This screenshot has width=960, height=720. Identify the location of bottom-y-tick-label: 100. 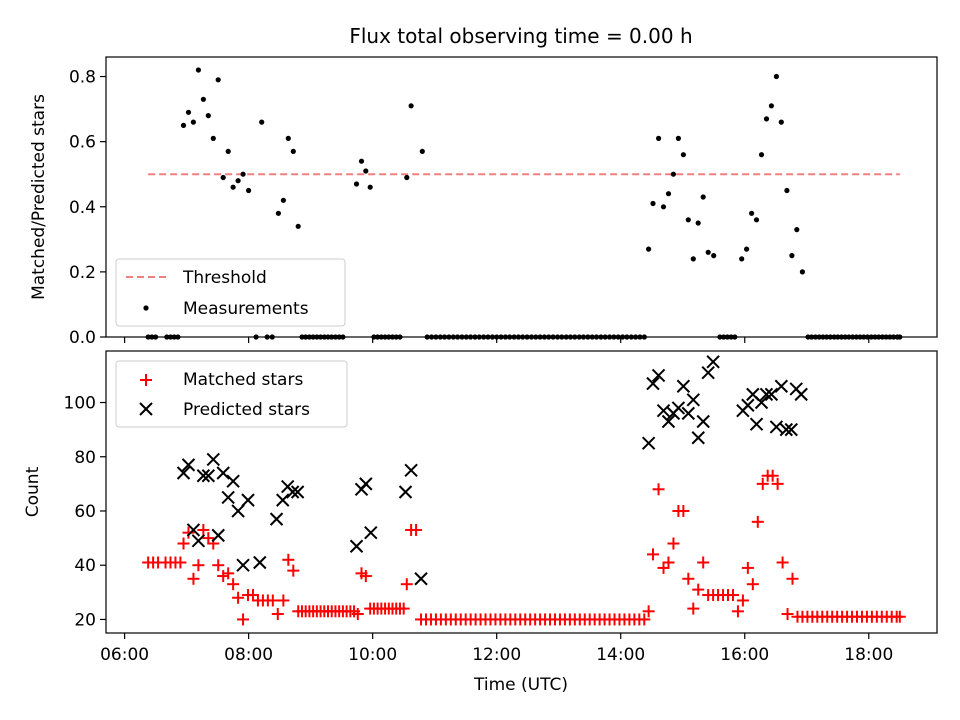
(80, 404).